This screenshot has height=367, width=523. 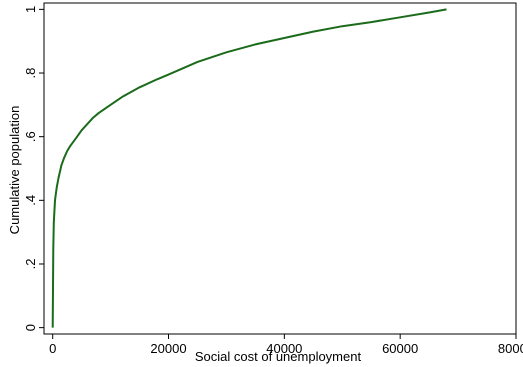 I want to click on x-axis-title: Social cost of unemployment, so click(x=278, y=356).